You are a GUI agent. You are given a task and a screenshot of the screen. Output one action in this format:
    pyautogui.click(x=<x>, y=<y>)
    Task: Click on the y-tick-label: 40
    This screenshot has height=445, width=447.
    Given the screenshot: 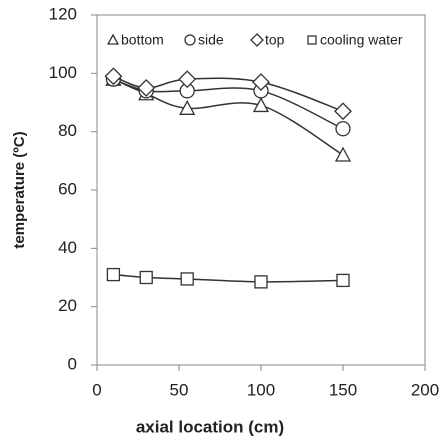 What is the action you would take?
    pyautogui.click(x=67, y=247)
    